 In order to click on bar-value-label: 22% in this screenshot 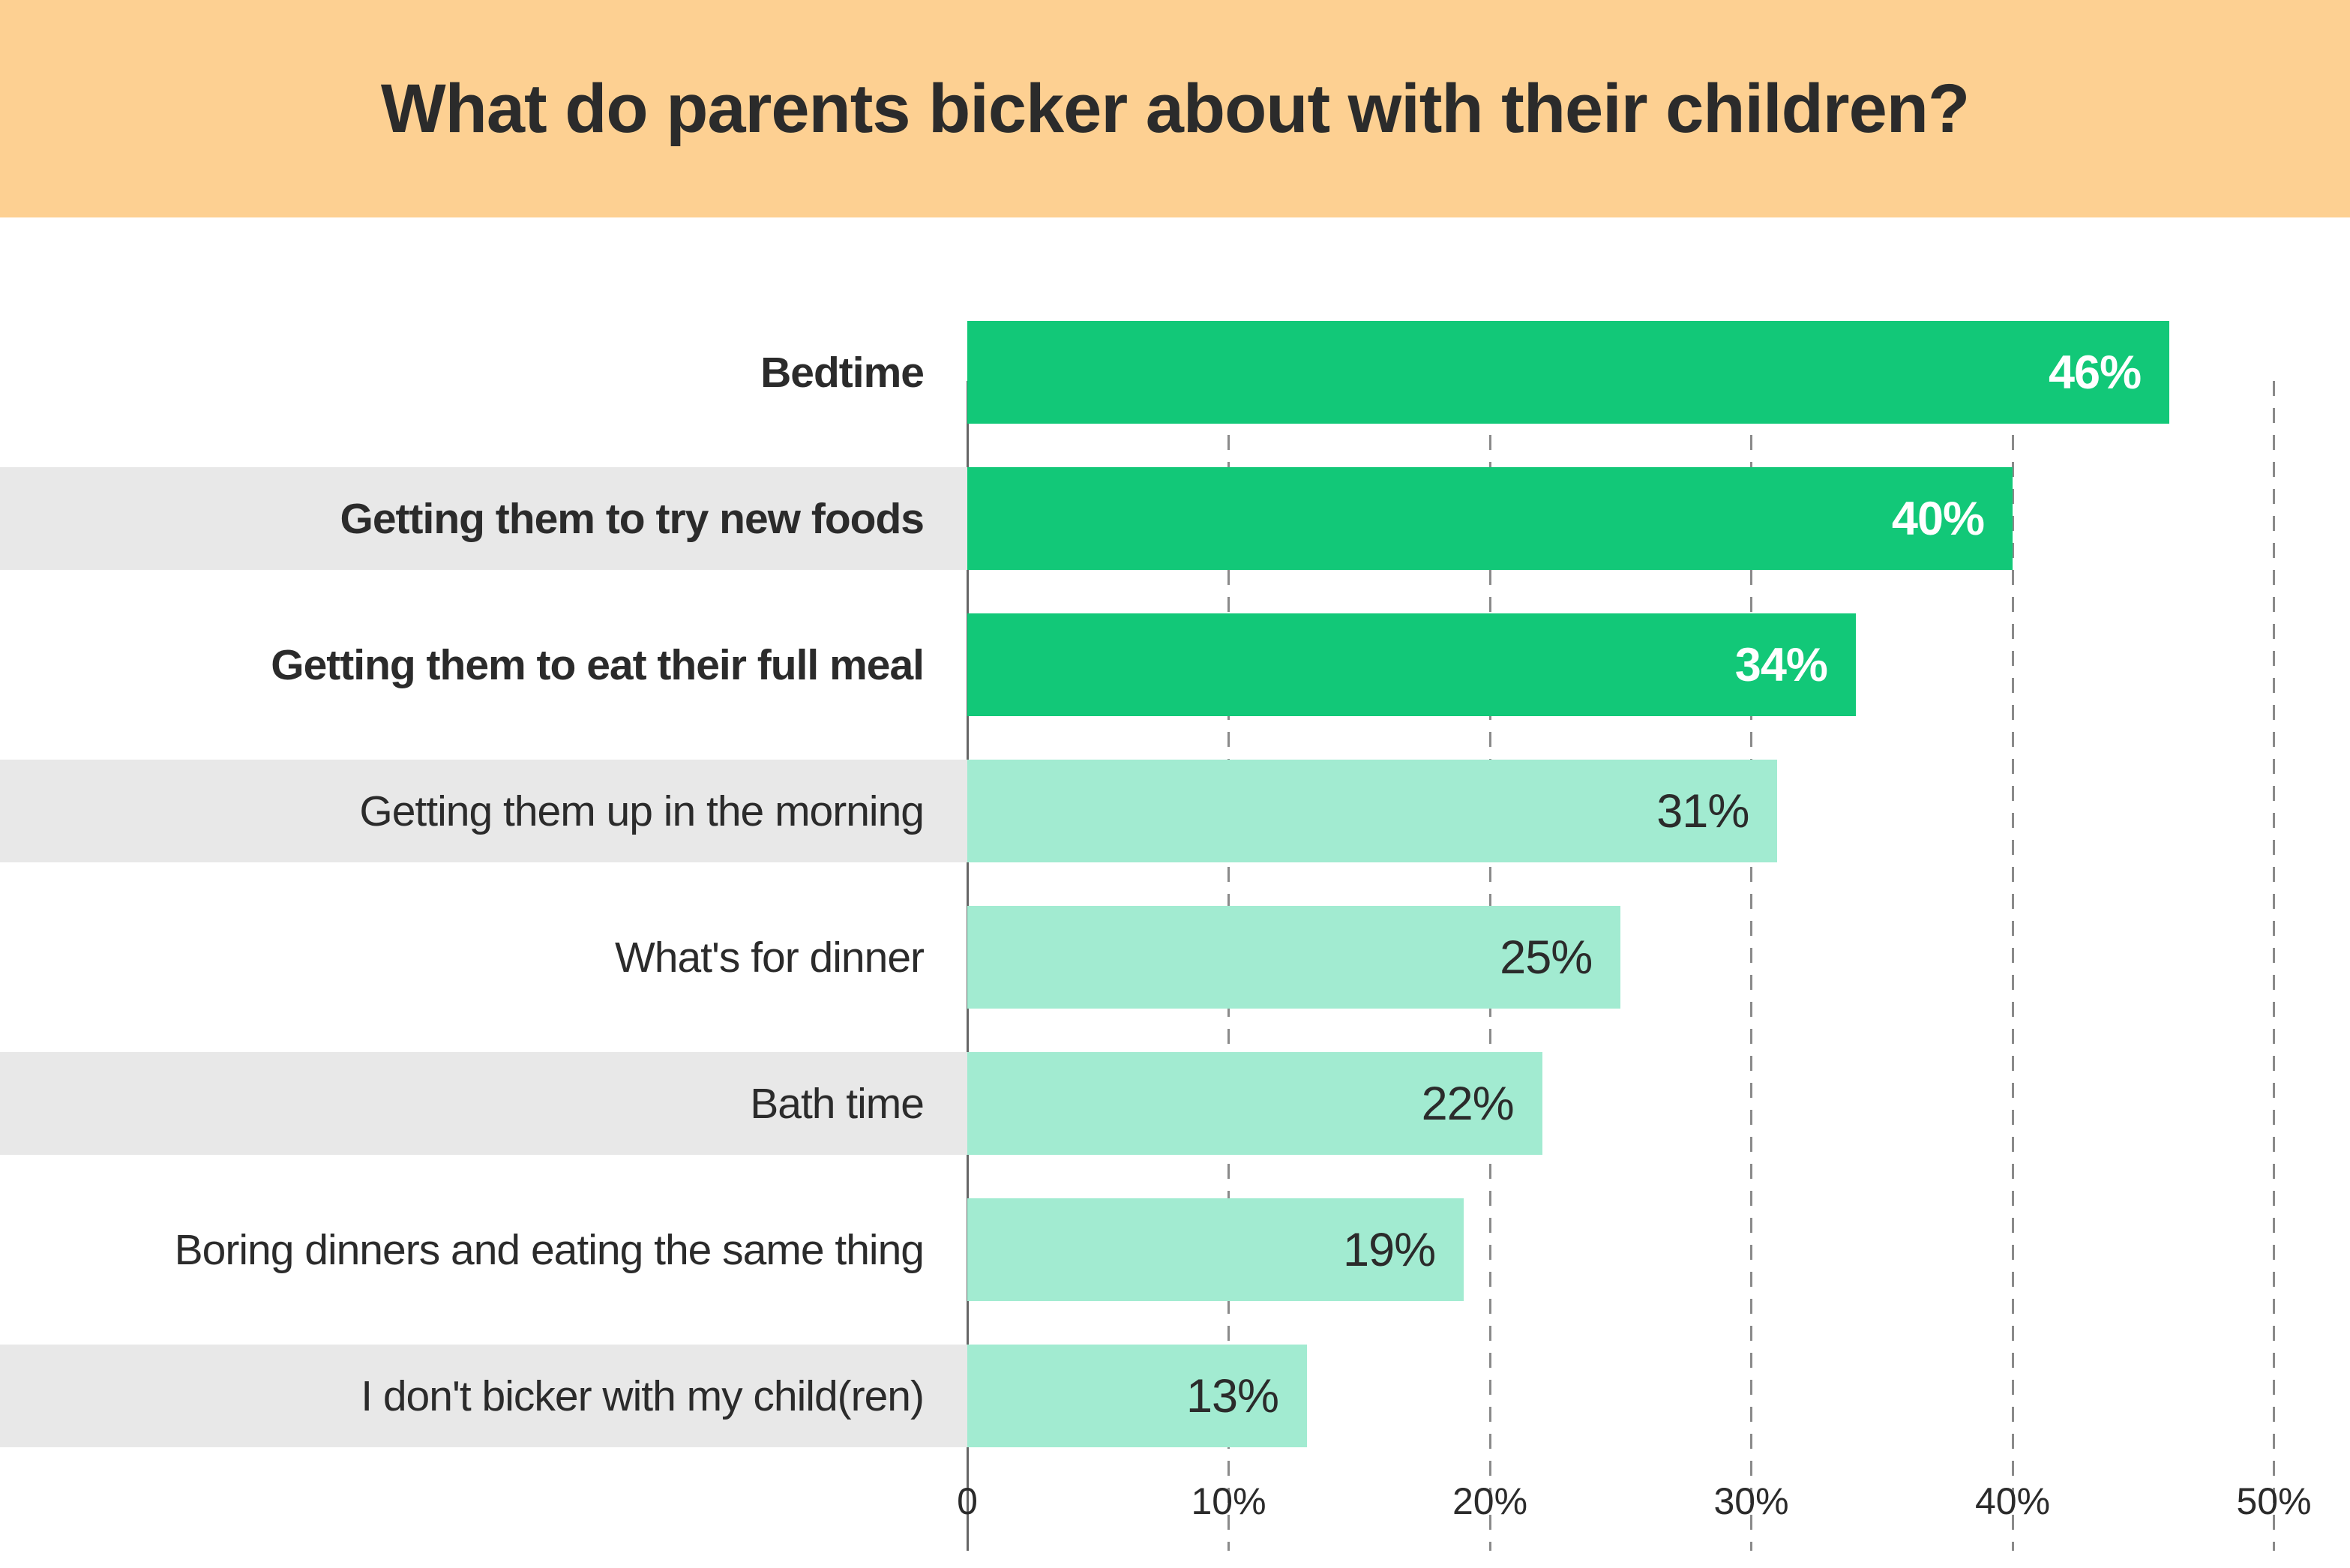, I will do `click(1468, 1103)`.